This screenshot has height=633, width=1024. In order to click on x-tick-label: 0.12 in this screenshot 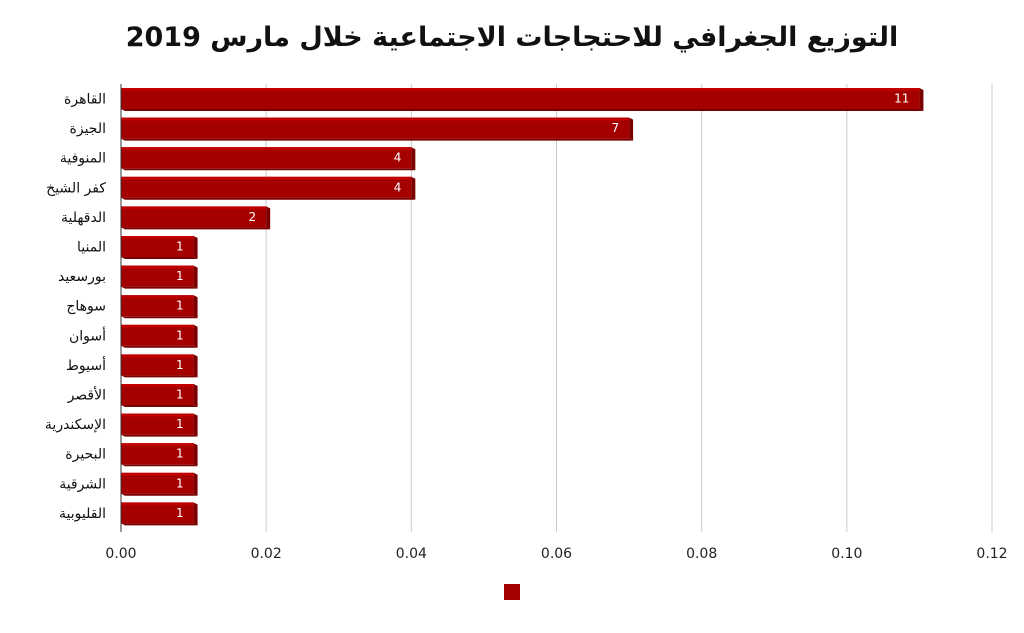, I will do `click(991, 554)`.